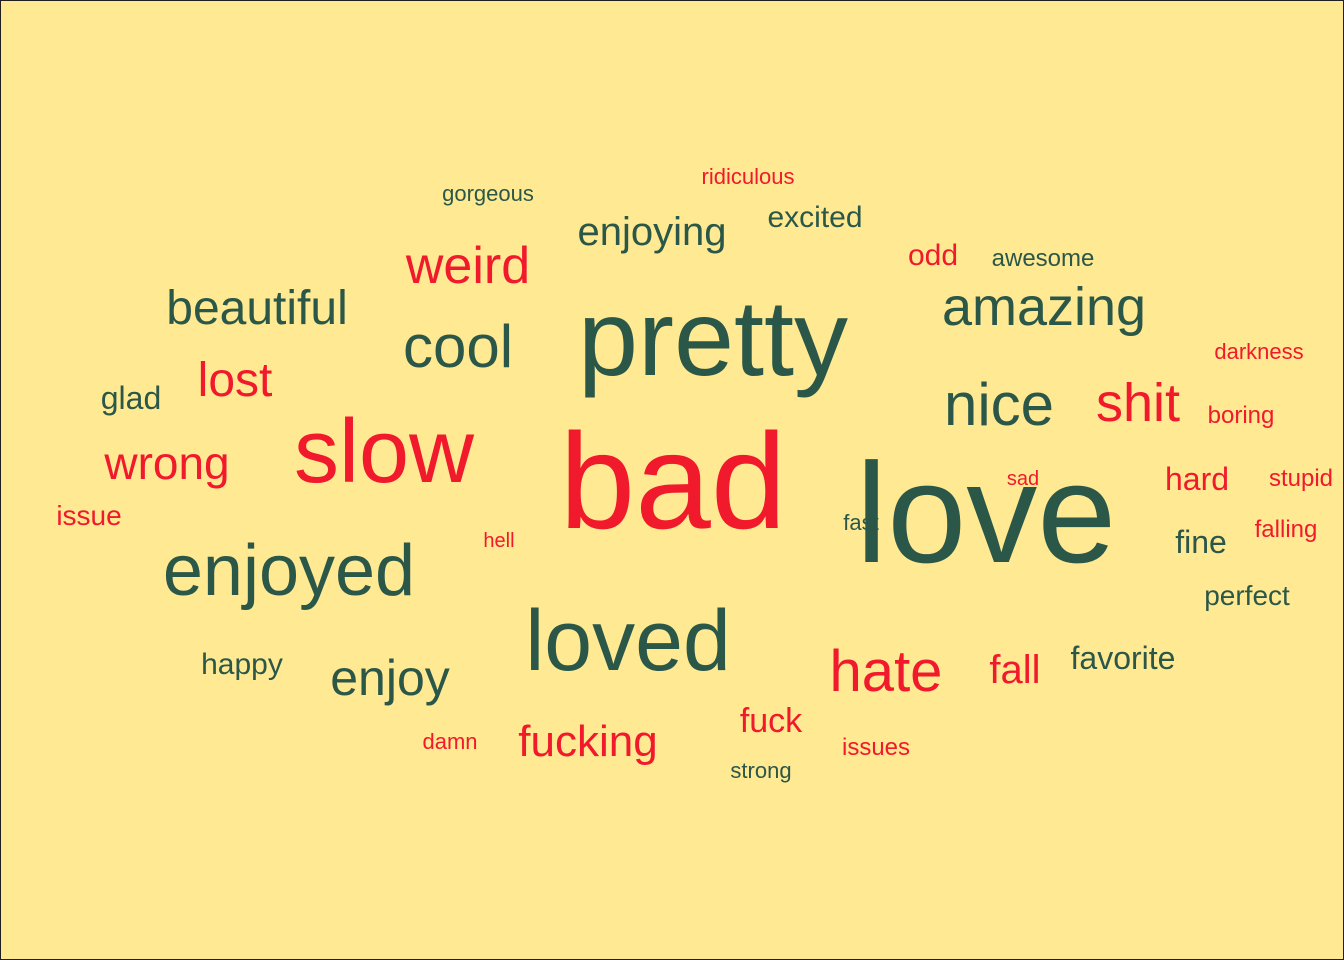 The width and height of the screenshot is (1344, 960). What do you see at coordinates (713, 337) in the screenshot?
I see `word-pretty: pretty` at bounding box center [713, 337].